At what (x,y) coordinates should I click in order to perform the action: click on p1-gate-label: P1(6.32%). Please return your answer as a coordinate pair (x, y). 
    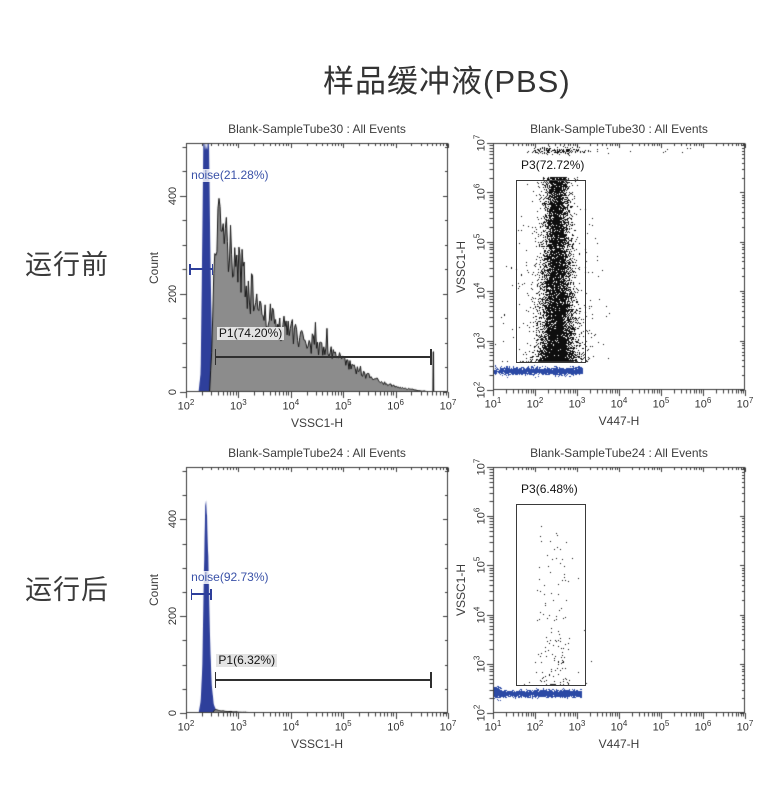
    Looking at the image, I should click on (247, 659).